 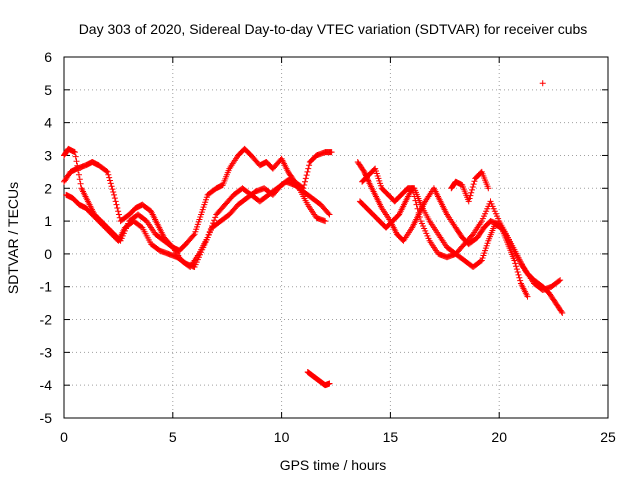 I want to click on series-outlier, so click(x=542, y=83).